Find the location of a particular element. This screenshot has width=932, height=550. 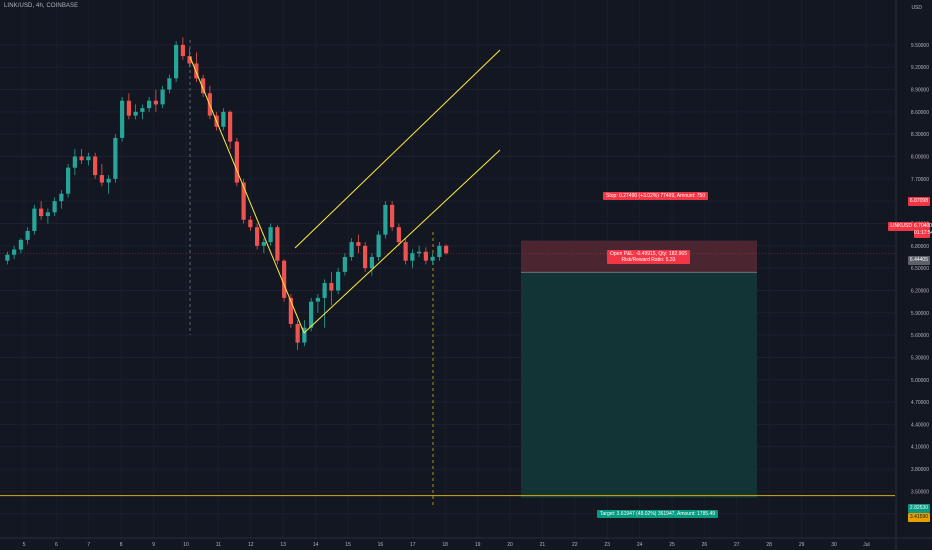

price-tick-label: 6.50000 is located at coordinates (920, 269).